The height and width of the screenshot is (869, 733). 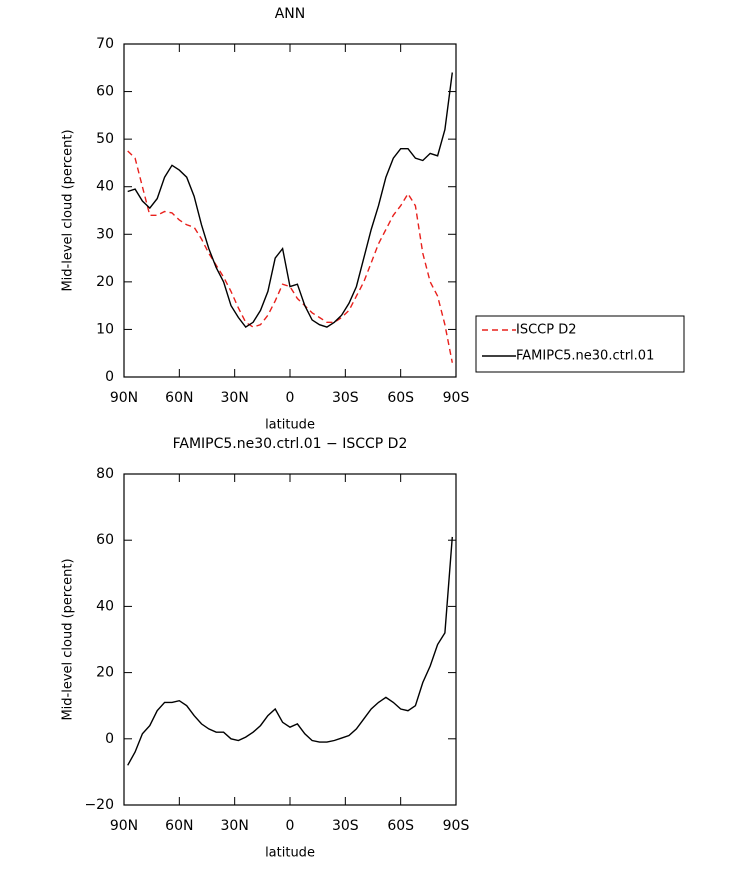 I want to click on y-tick-label: 70, so click(x=105, y=44).